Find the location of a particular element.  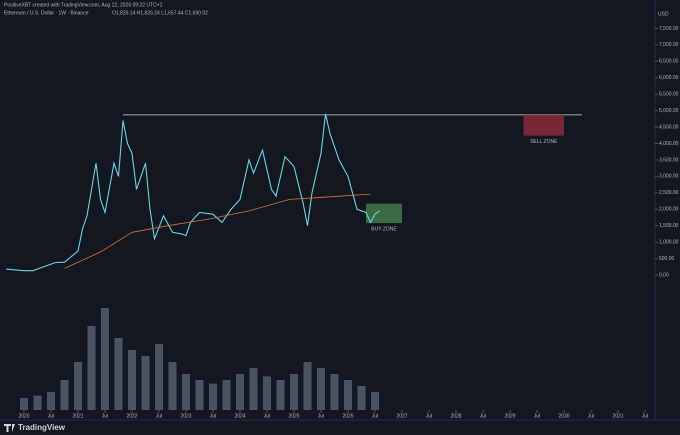

x-tick-label: 2021 is located at coordinates (77, 416).